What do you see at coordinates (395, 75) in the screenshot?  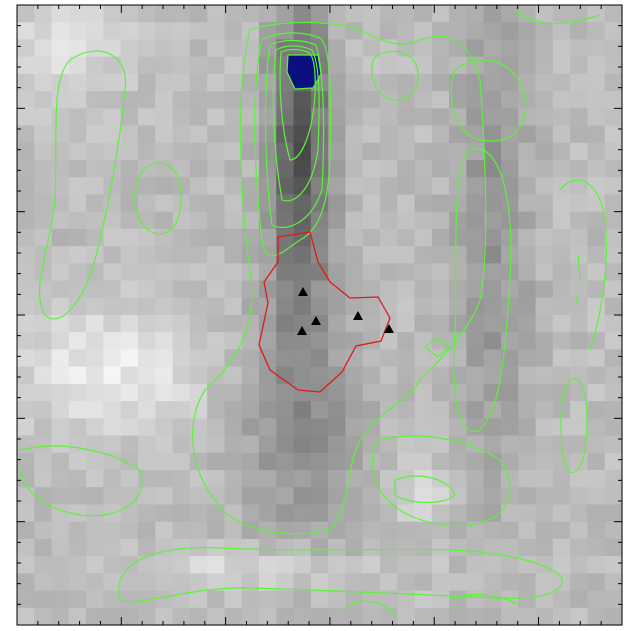 I see `contour` at bounding box center [395, 75].